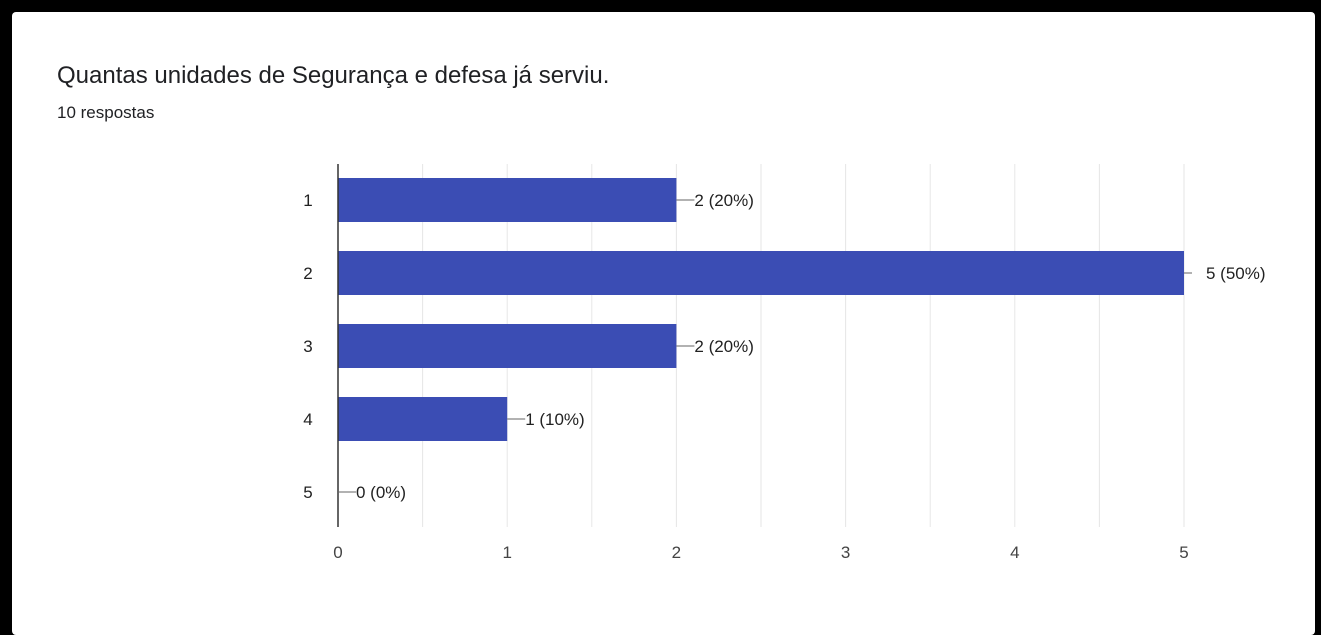 The image size is (1321, 635). Describe the element at coordinates (555, 419) in the screenshot. I see `data-label: 1 (10%)` at that location.